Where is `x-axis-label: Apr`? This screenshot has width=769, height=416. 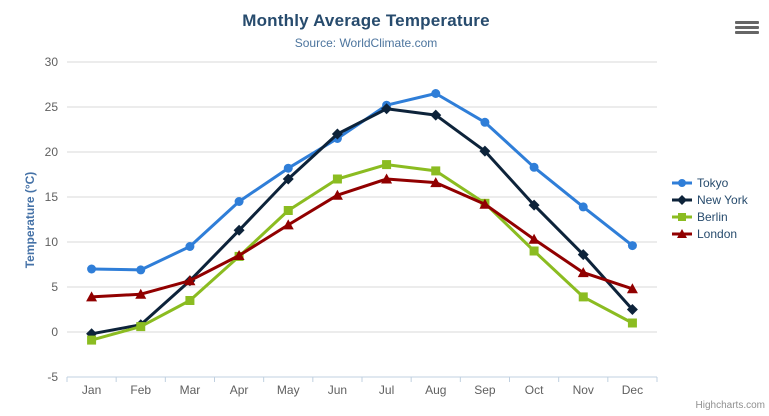 x-axis-label: Apr is located at coordinates (239, 390).